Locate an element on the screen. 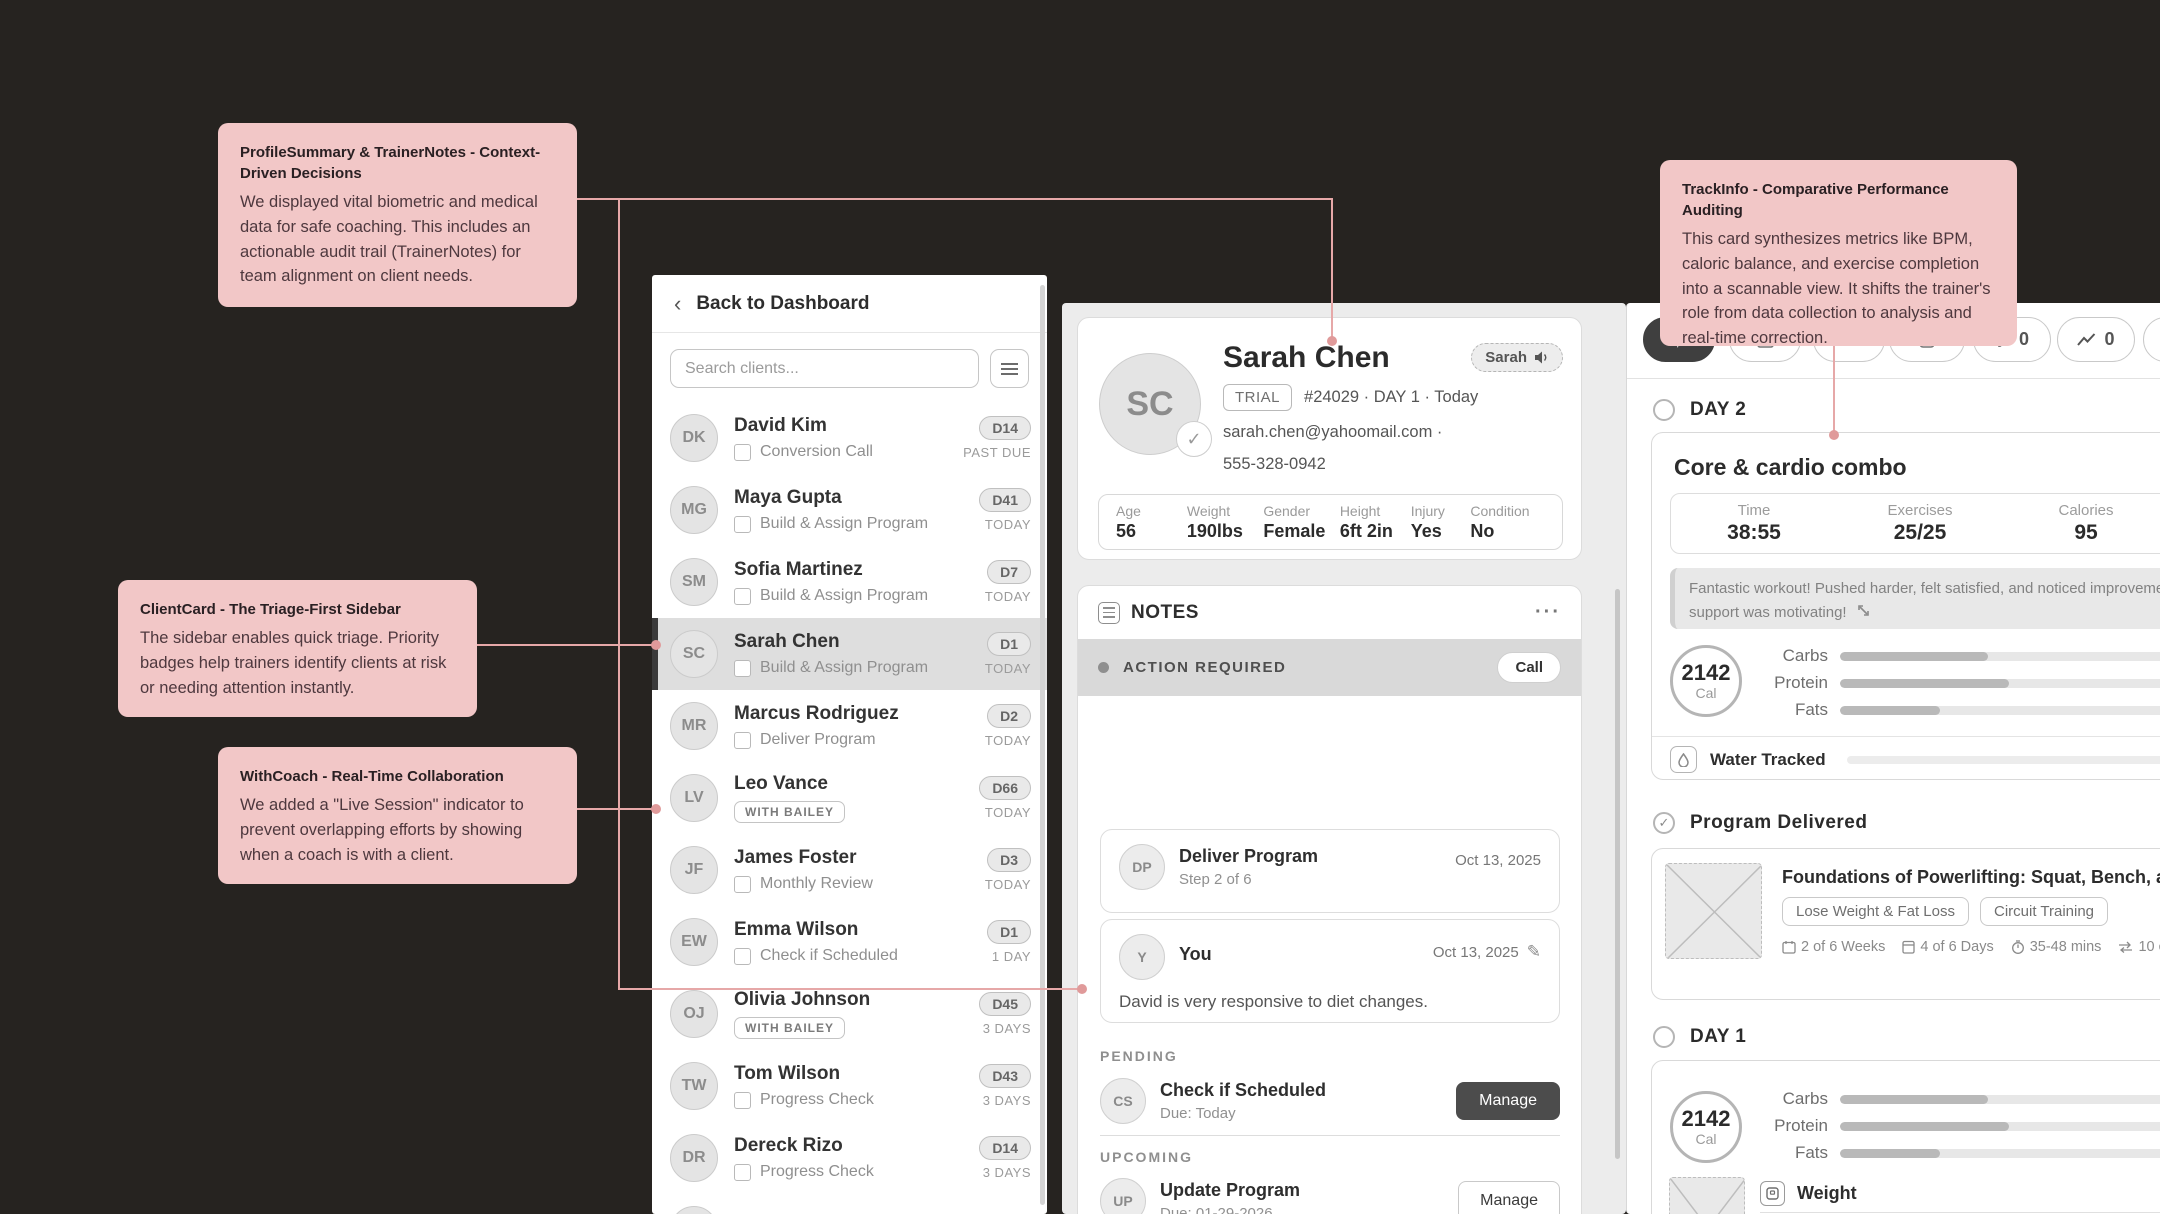 Image resolution: width=2160 pixels, height=1214 pixels. client-row-tom-wilson: TW Tom Wilson Progress Check D43 3 DAYS is located at coordinates (849, 1086).